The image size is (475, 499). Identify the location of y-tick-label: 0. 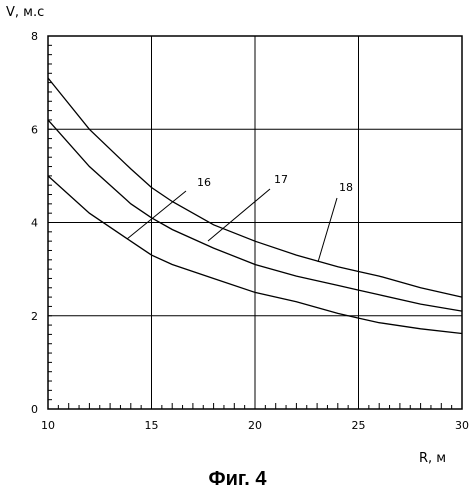
(34, 409).